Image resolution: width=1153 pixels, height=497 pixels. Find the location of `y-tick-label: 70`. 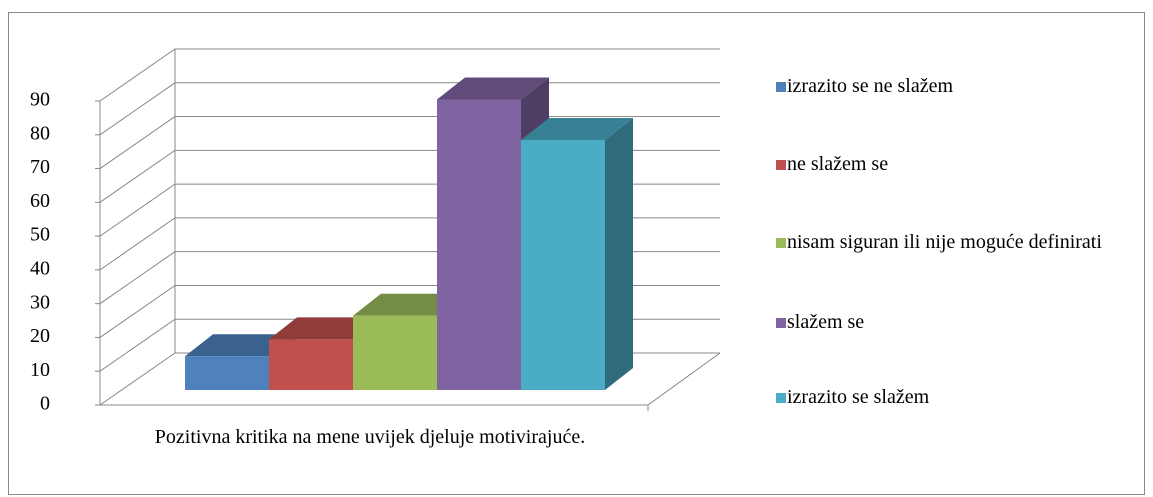

y-tick-label: 70 is located at coordinates (40, 167).